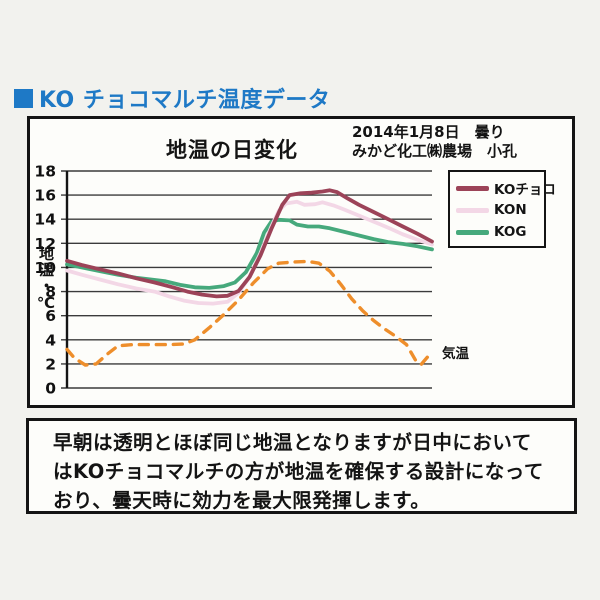  What do you see at coordinates (45, 244) in the screenshot?
I see `svg-text: 12` at bounding box center [45, 244].